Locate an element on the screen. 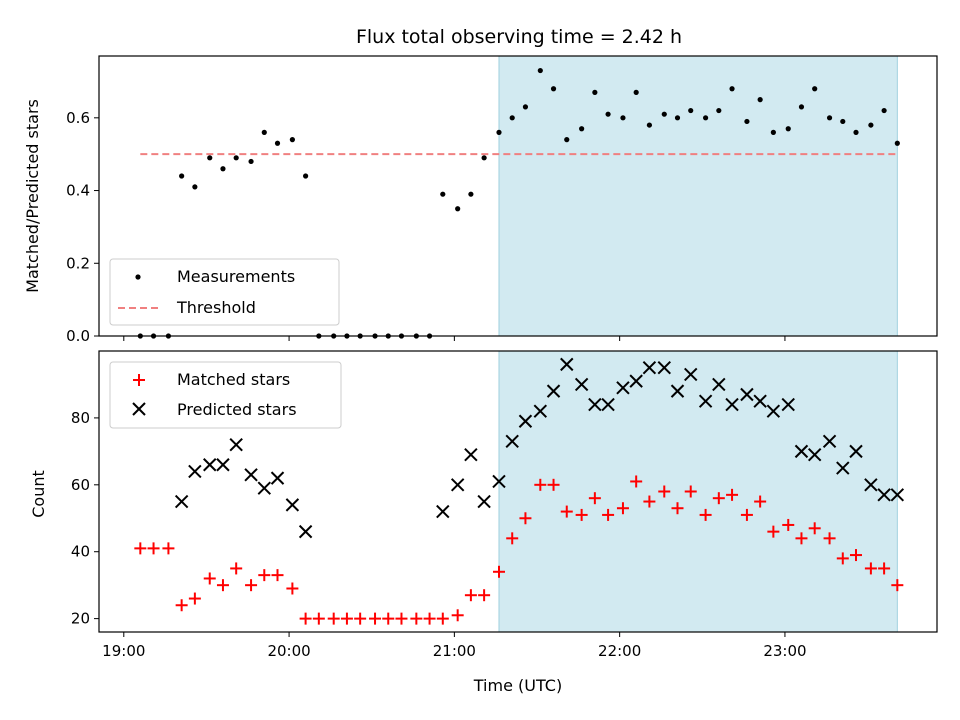 The width and height of the screenshot is (960, 720). legend-threshold-label: Threshold is located at coordinates (216, 307).